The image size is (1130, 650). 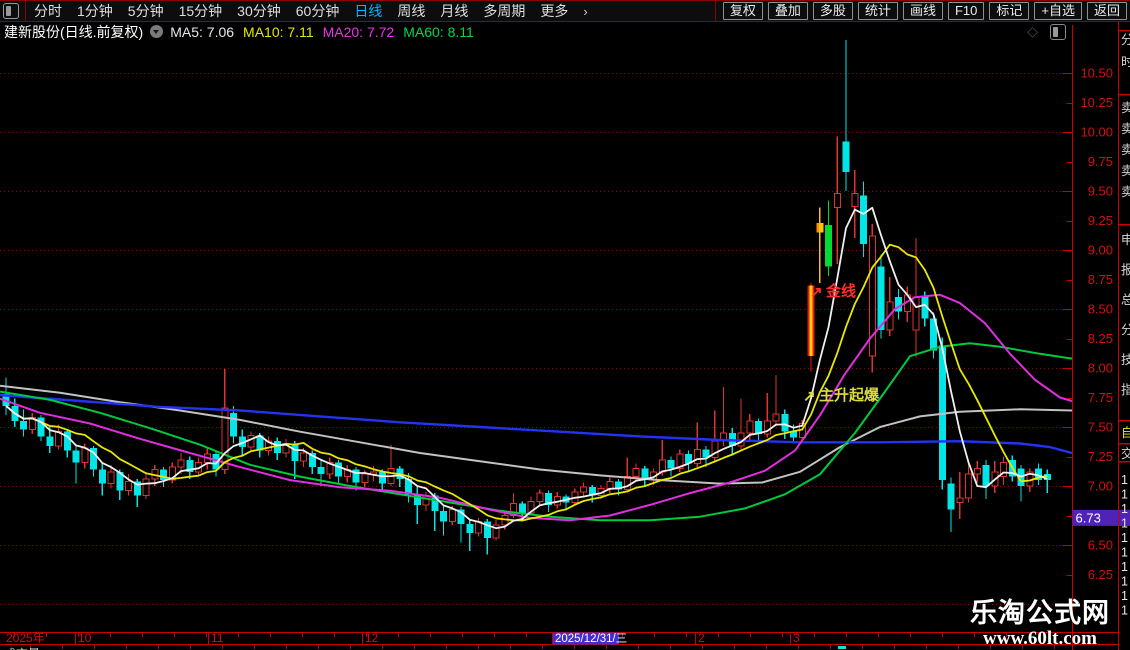 What do you see at coordinates (22, 648) in the screenshot?
I see `clipped-indicator-label: 成交量` at bounding box center [22, 648].